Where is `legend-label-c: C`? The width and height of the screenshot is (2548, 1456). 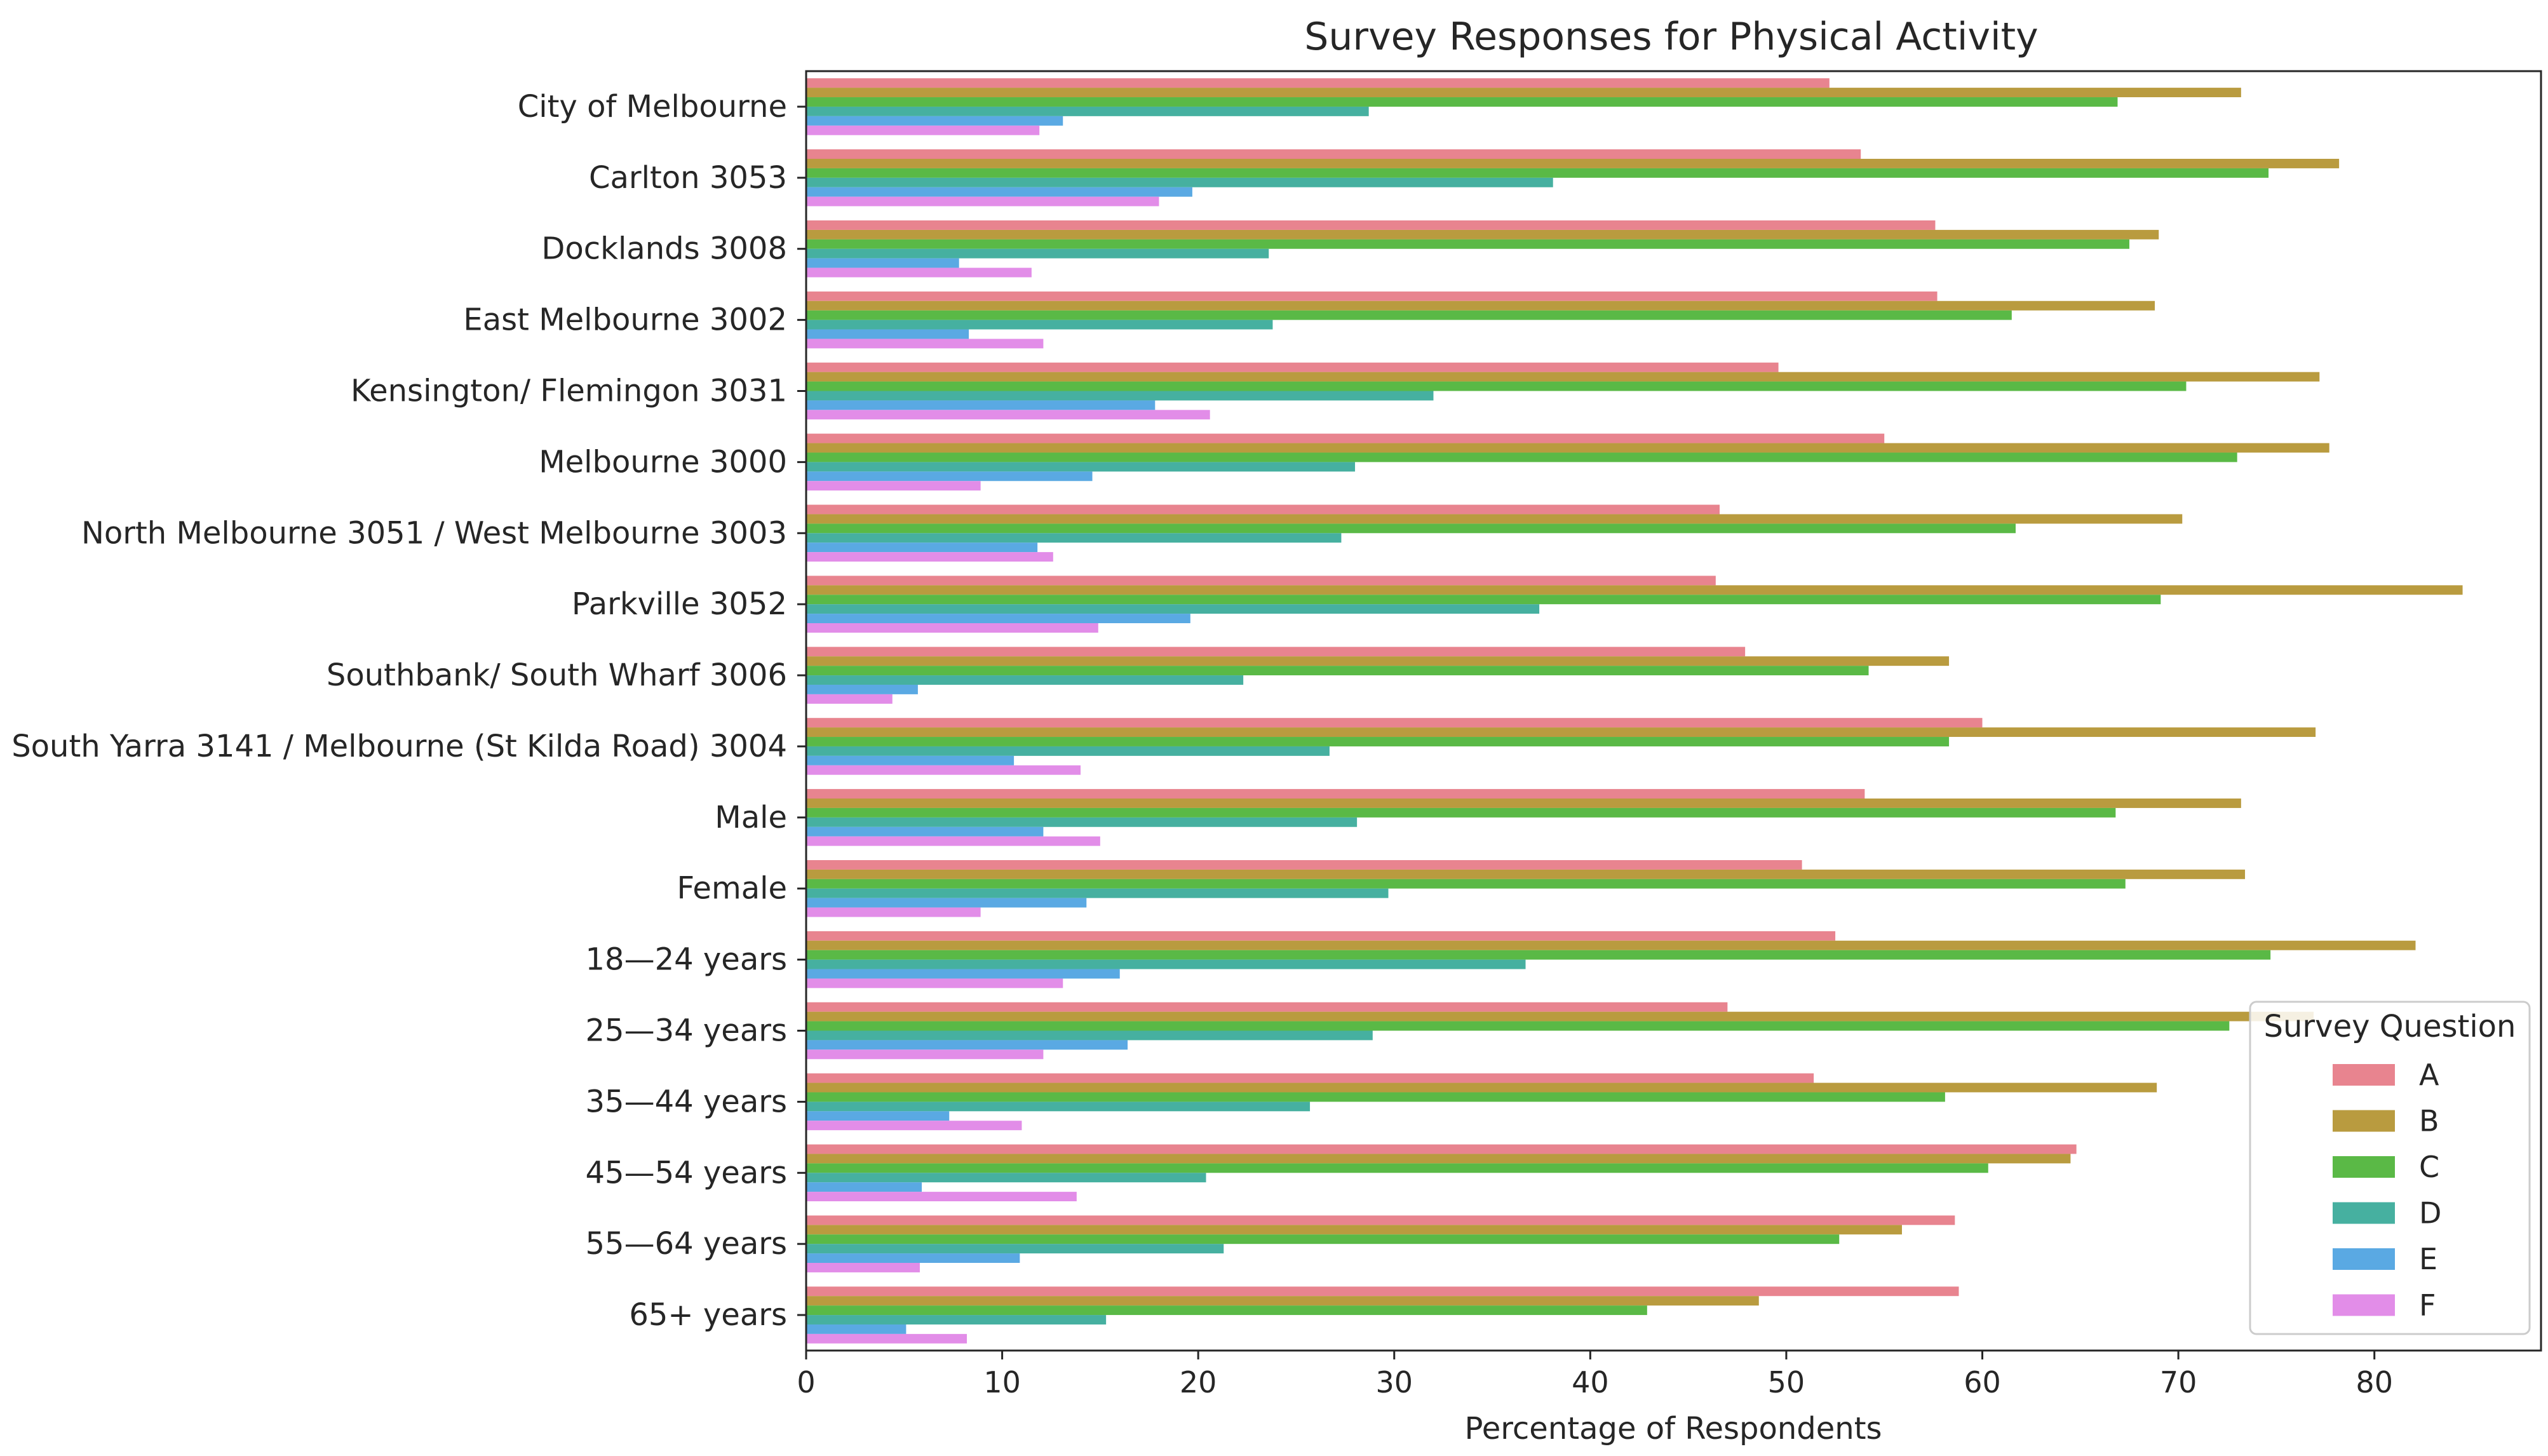
legend-label-c: C is located at coordinates (2429, 1167).